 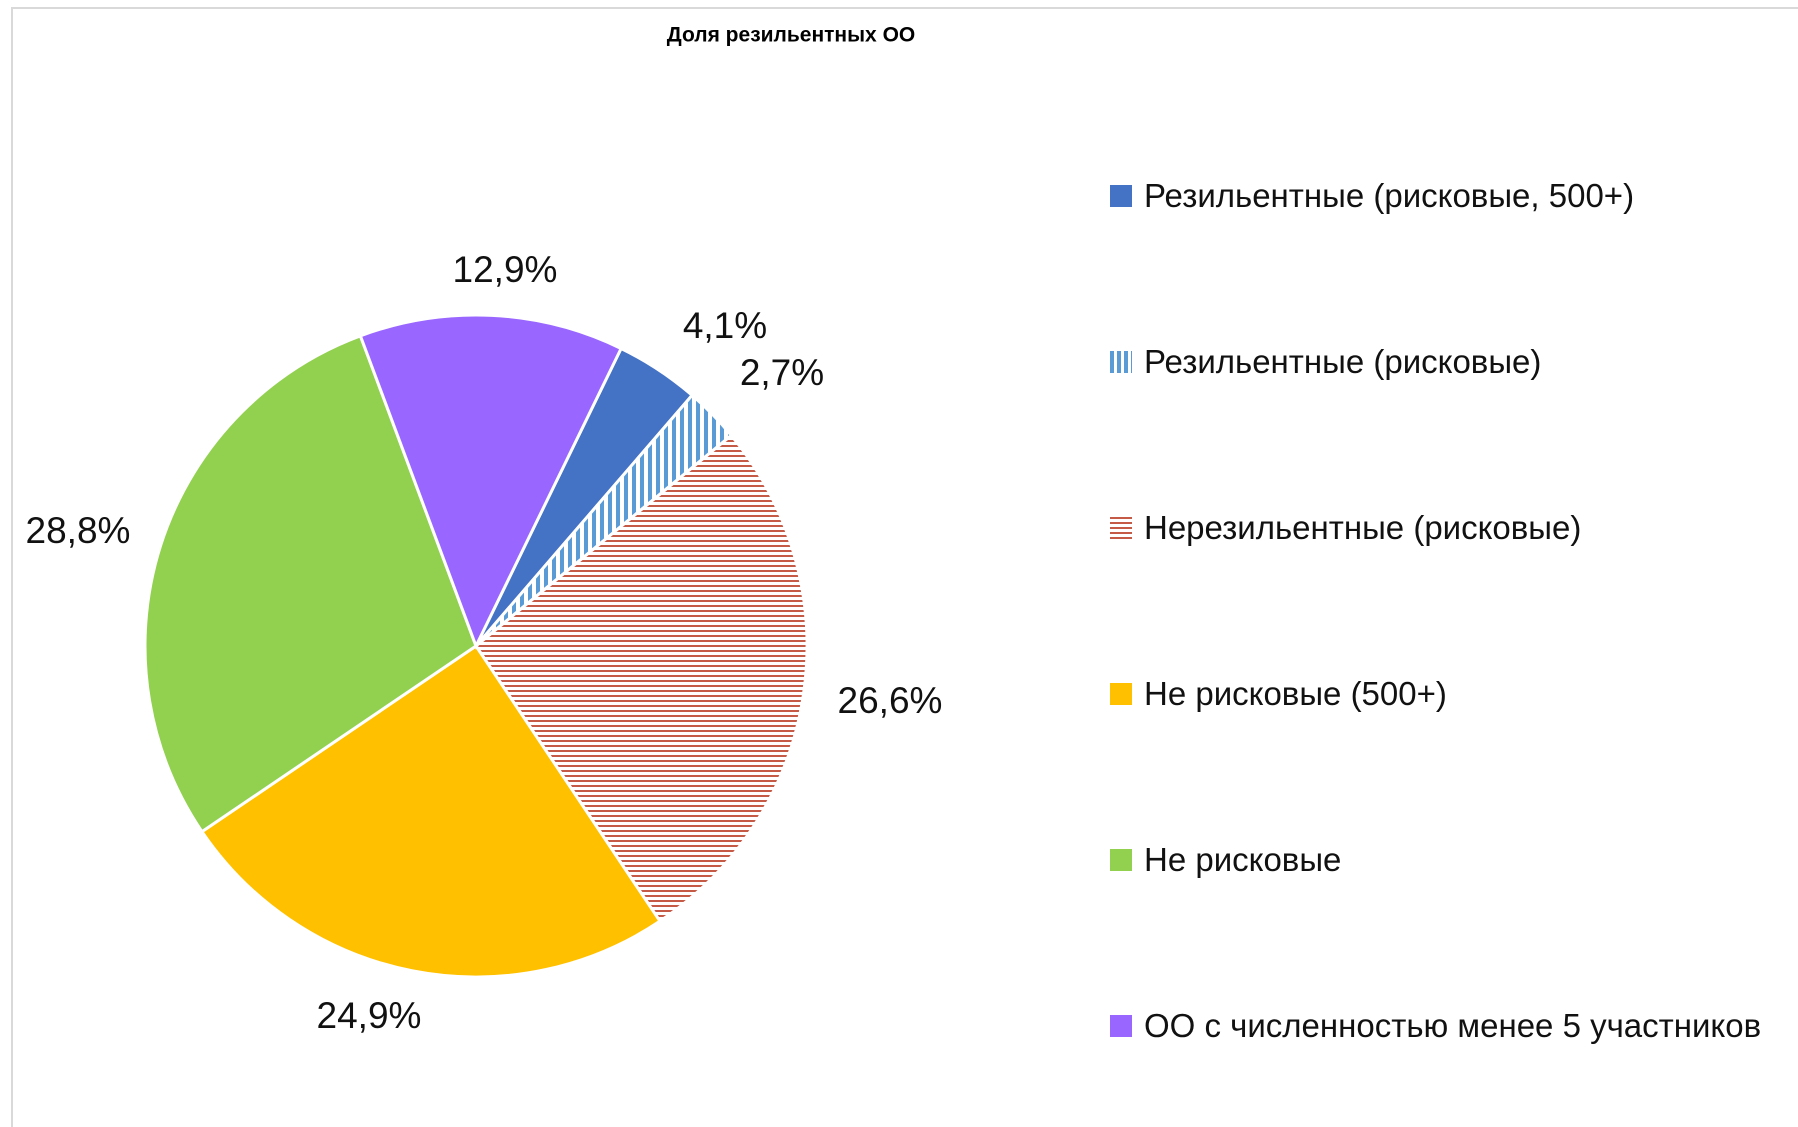 I want to click on data-label: 12,9%, so click(x=505, y=269).